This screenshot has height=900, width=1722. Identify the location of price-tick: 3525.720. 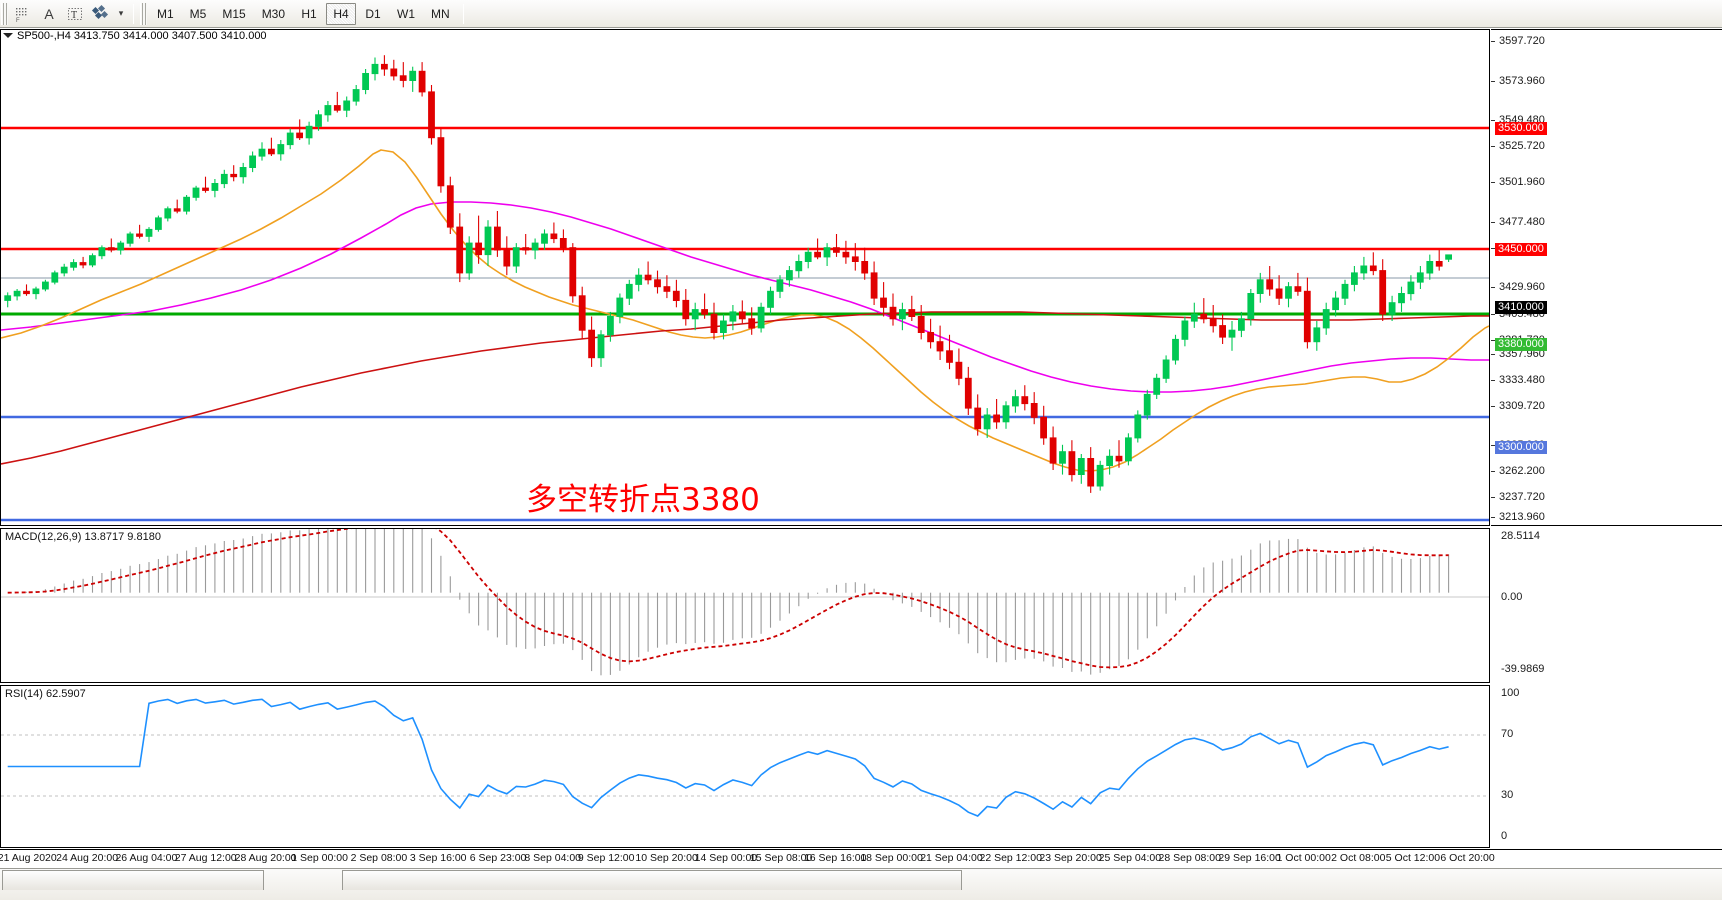
(1606, 146).